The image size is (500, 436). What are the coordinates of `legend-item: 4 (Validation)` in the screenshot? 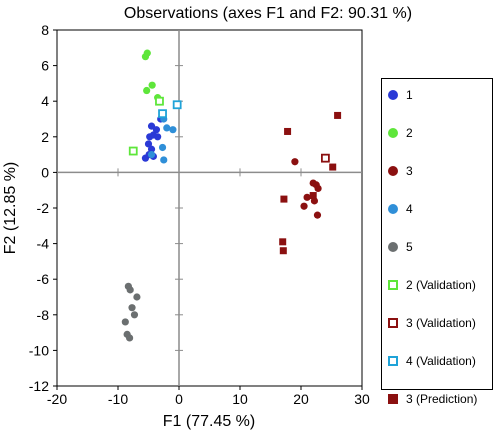 It's located at (432, 361).